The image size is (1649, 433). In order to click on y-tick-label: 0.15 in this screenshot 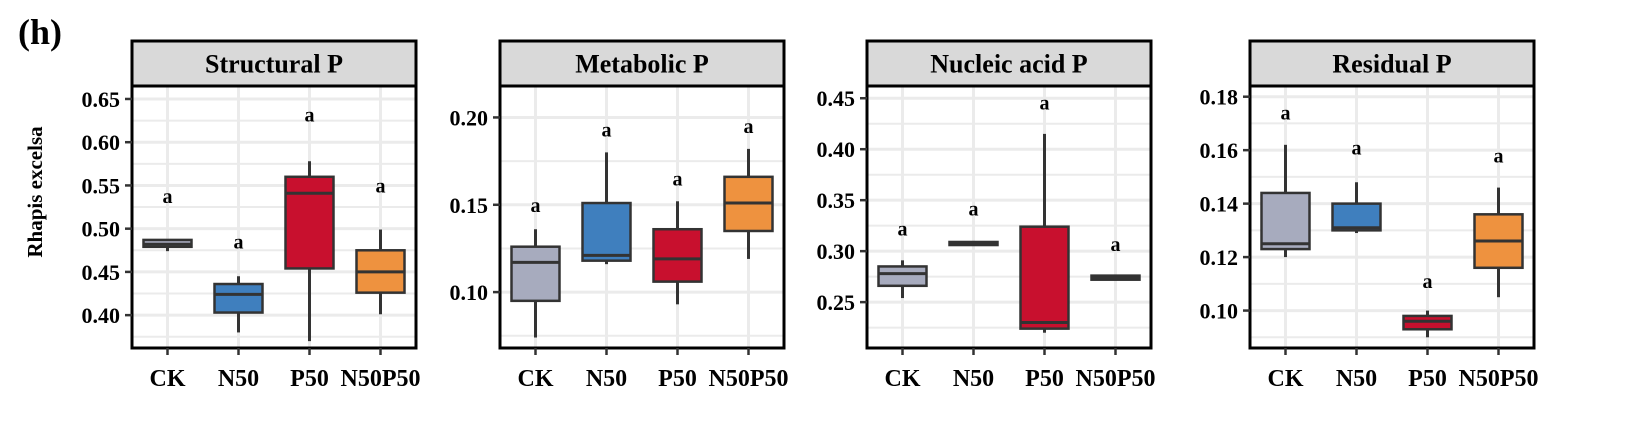, I will do `click(469, 205)`.